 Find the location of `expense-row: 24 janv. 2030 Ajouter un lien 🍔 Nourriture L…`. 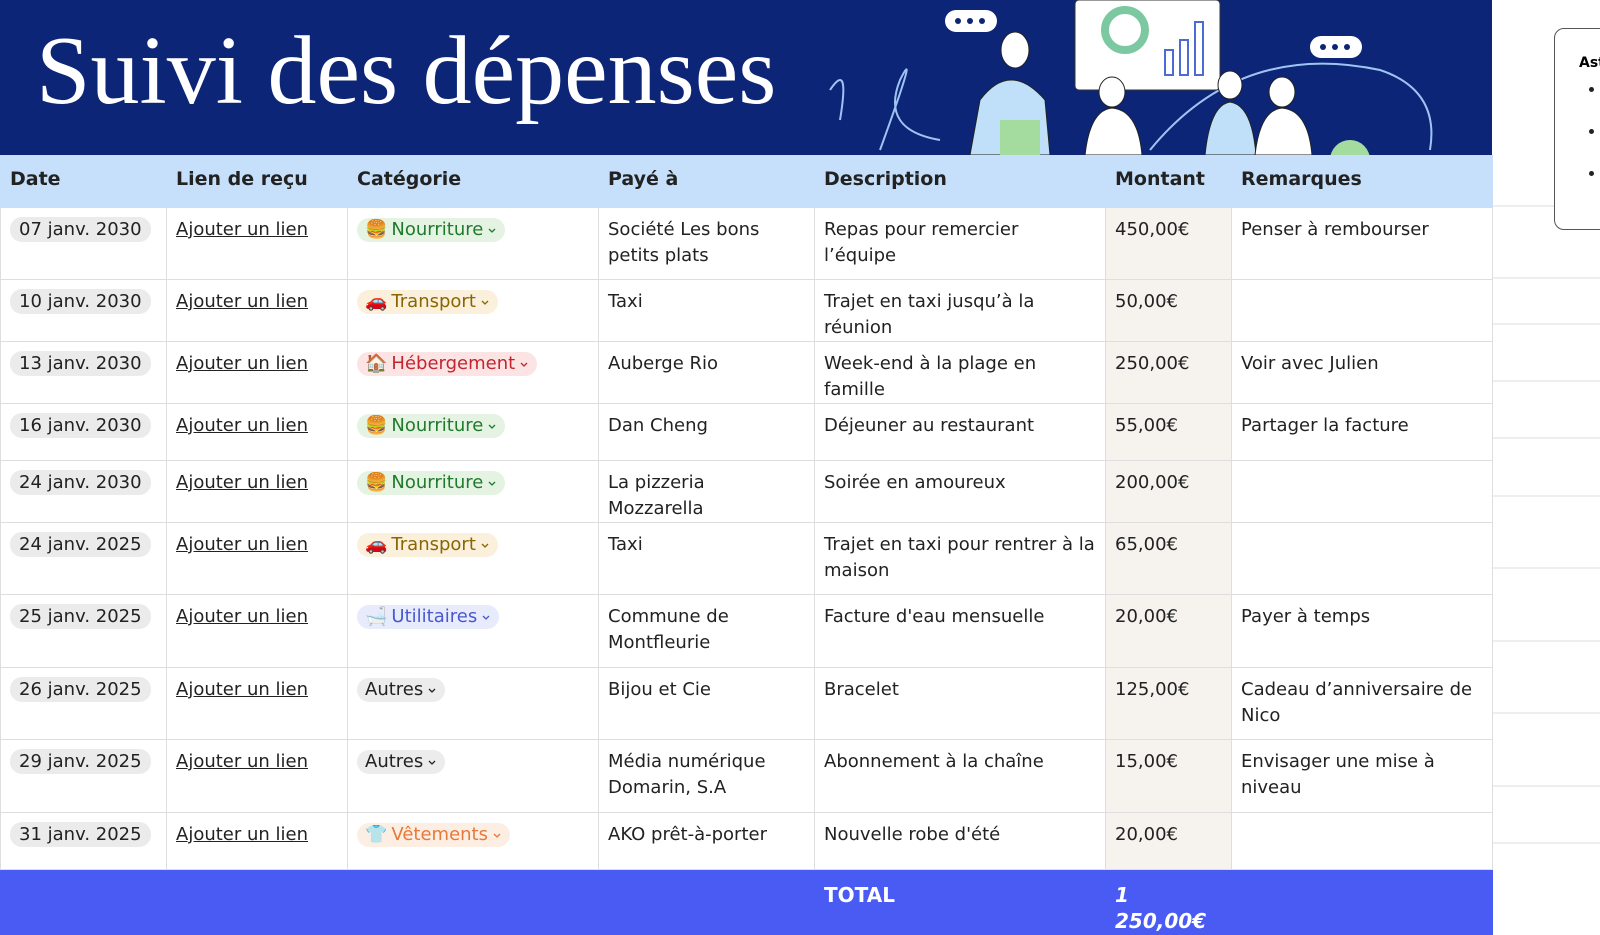

expense-row: 24 janv. 2030 Ajouter un lien 🍔 Nourriture L… is located at coordinates (746, 491).